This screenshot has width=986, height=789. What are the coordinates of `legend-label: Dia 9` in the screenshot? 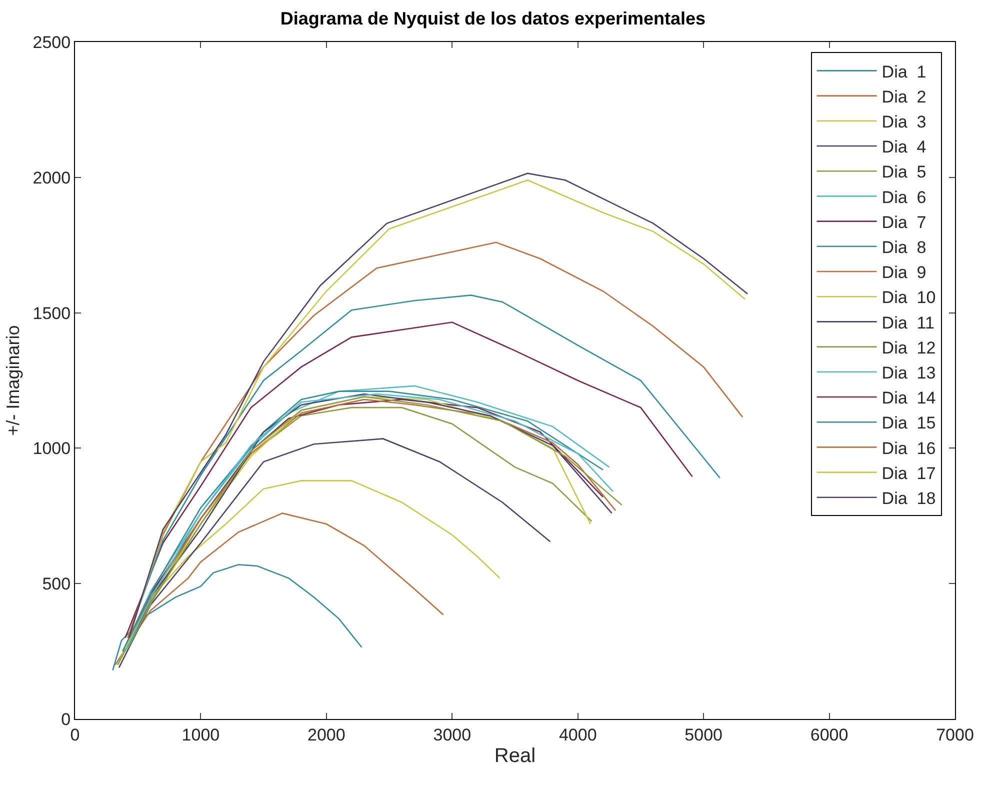 It's located at (904, 272).